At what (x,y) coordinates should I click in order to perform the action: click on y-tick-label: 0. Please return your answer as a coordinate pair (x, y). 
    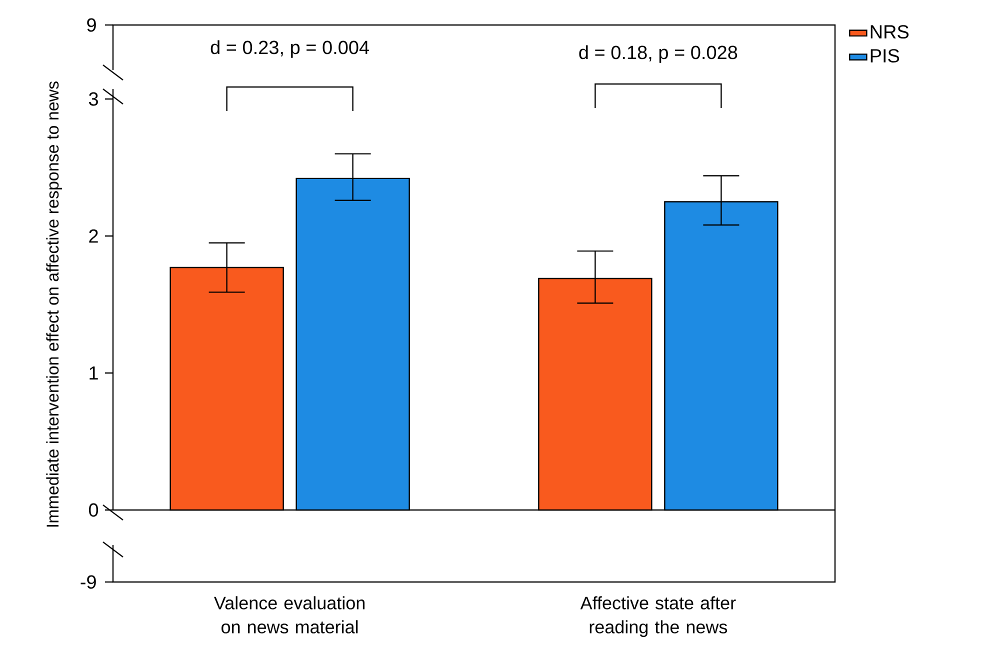
    Looking at the image, I should click on (93, 510).